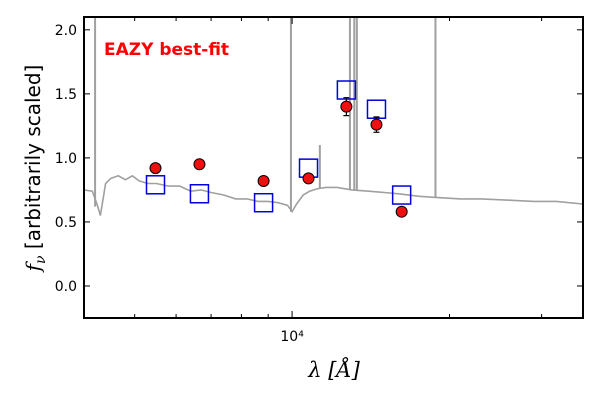 This screenshot has width=600, height=400. What do you see at coordinates (292, 337) in the screenshot?
I see `x-tick-label: 10⁴` at bounding box center [292, 337].